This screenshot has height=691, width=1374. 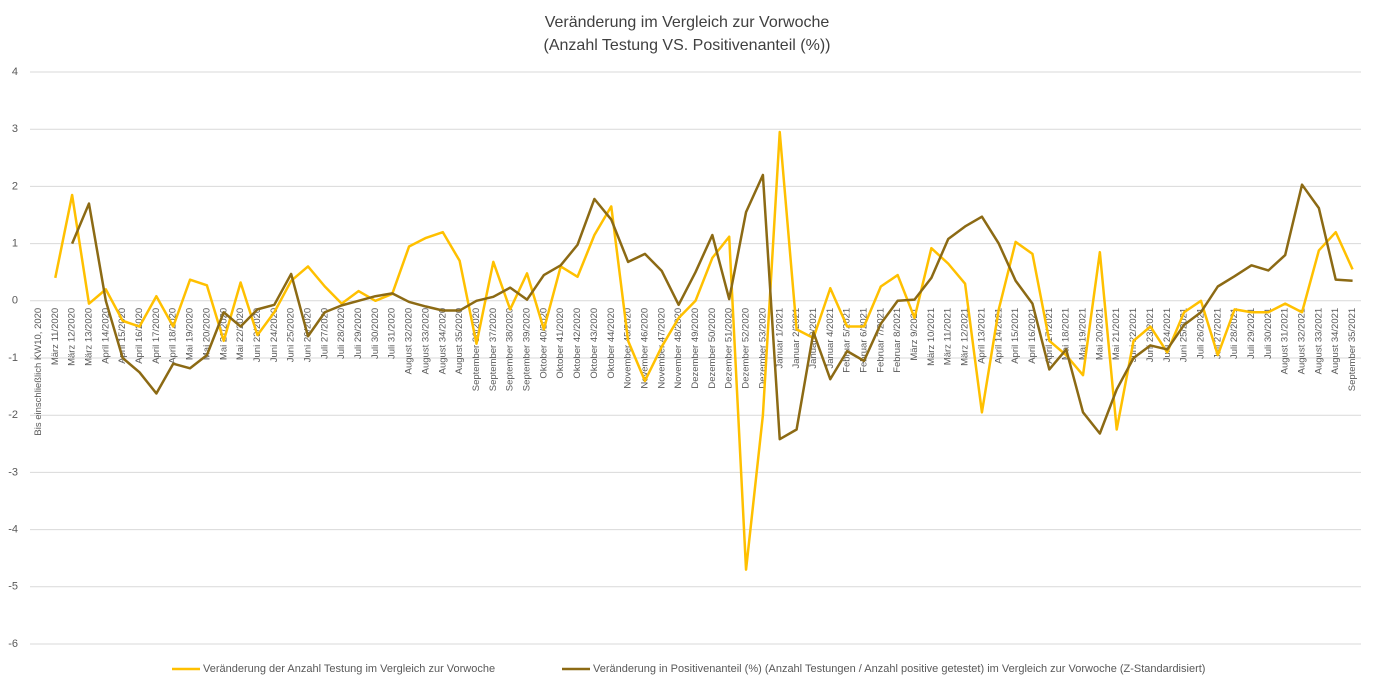 I want to click on x-tick-label: Juni 24/2020, so click(x=274, y=335).